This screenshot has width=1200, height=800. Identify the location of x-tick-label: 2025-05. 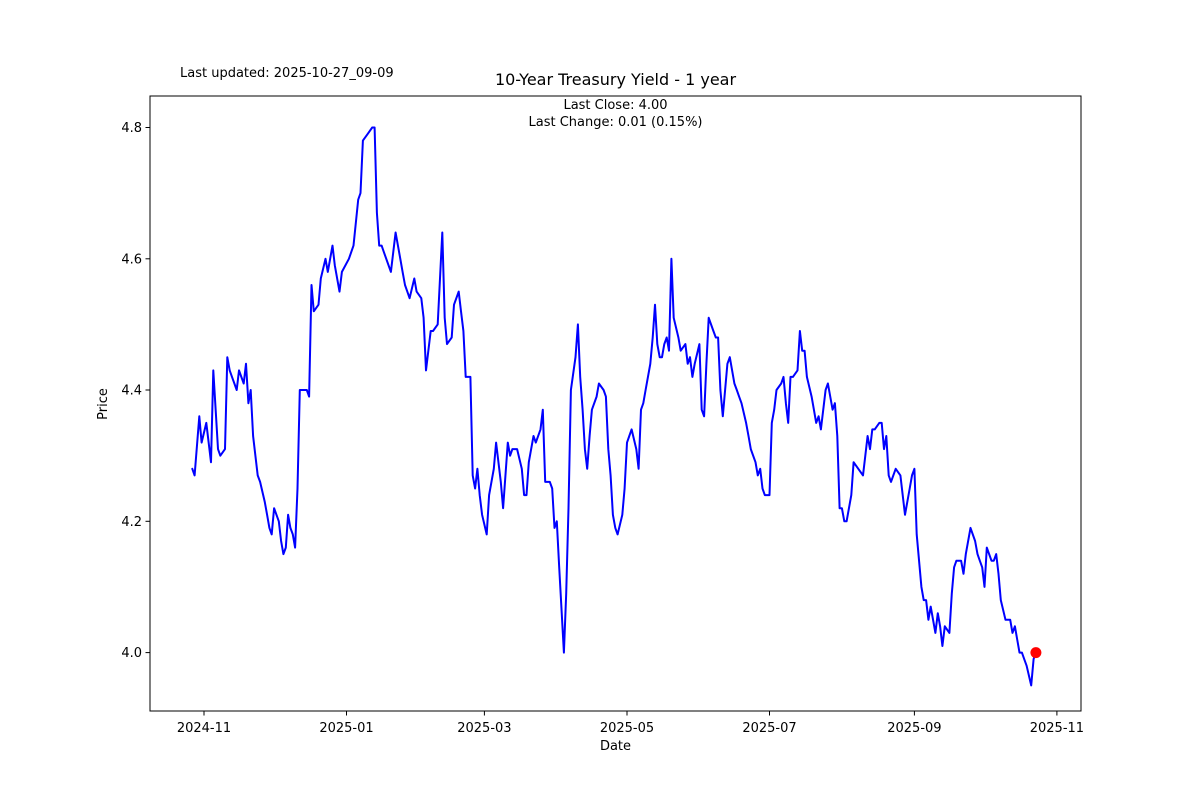
(627, 728).